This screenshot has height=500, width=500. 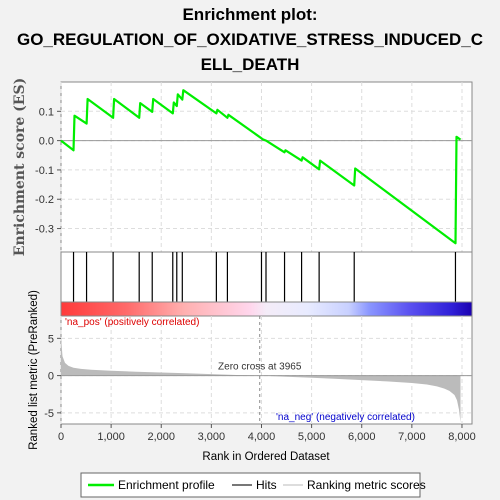 What do you see at coordinates (264, 277) in the screenshot?
I see `hit-markers` at bounding box center [264, 277].